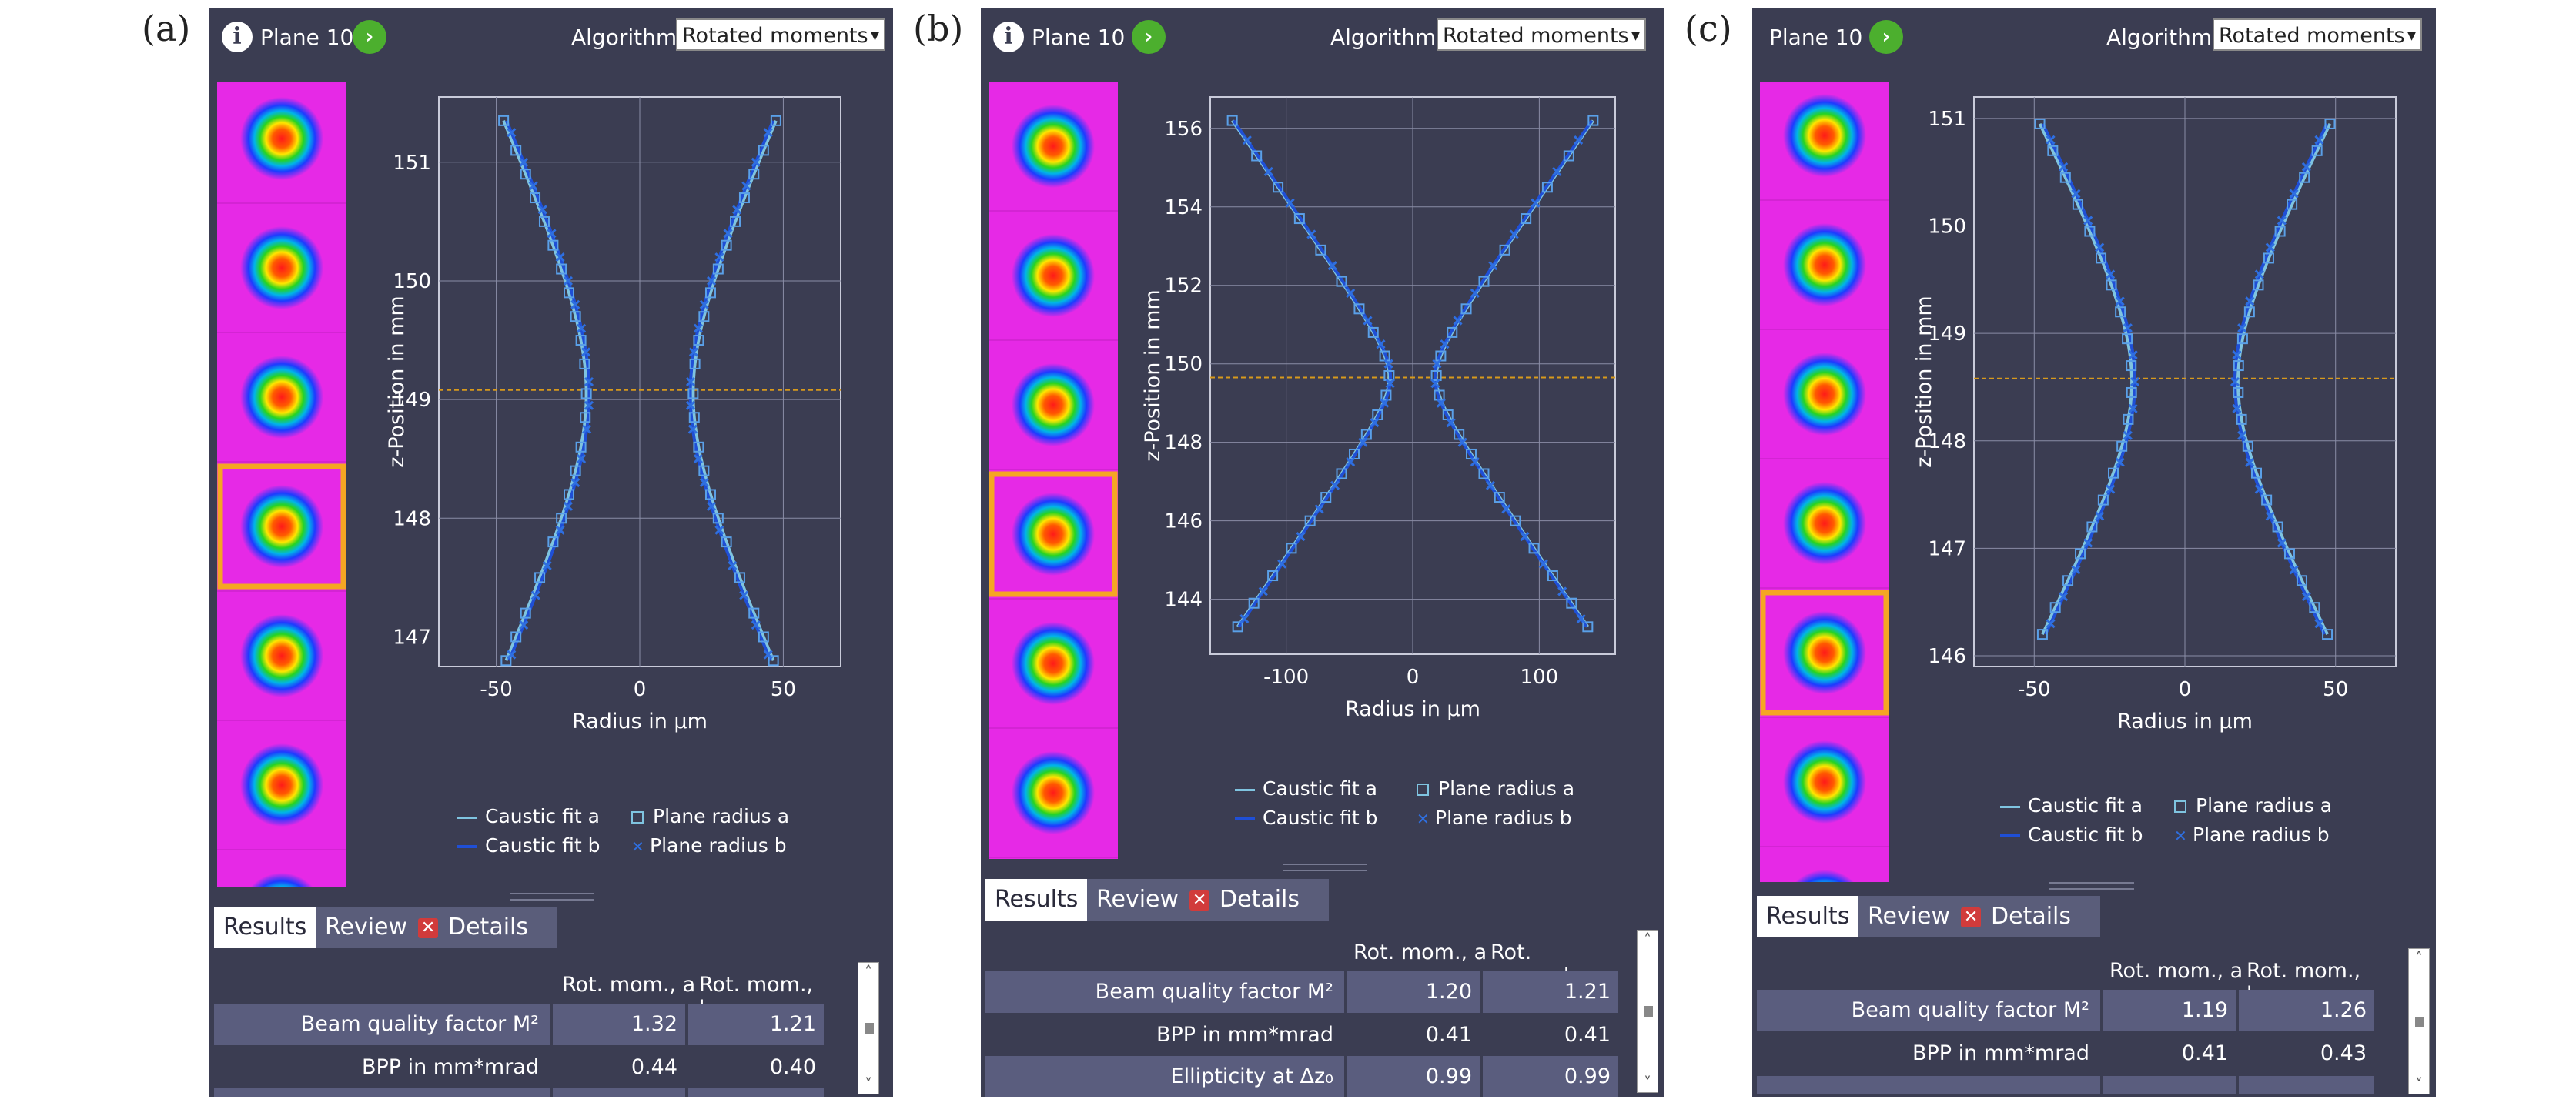 The height and width of the screenshot is (1106, 2576). I want to click on table-header: Rot. mom., a Rot. mom., b, so click(522, 991).